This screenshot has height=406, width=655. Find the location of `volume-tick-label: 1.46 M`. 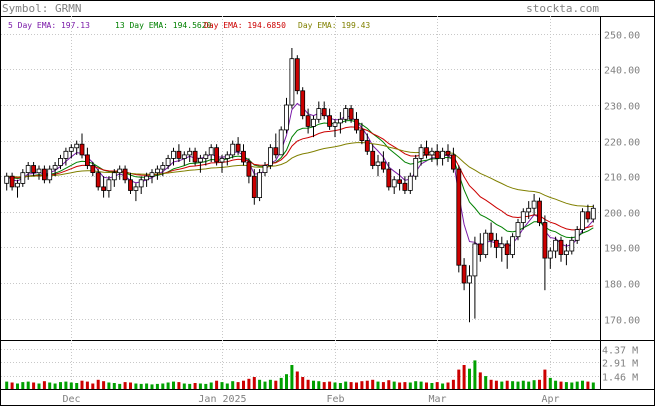

volume-tick-label: 1.46 M is located at coordinates (620, 378).